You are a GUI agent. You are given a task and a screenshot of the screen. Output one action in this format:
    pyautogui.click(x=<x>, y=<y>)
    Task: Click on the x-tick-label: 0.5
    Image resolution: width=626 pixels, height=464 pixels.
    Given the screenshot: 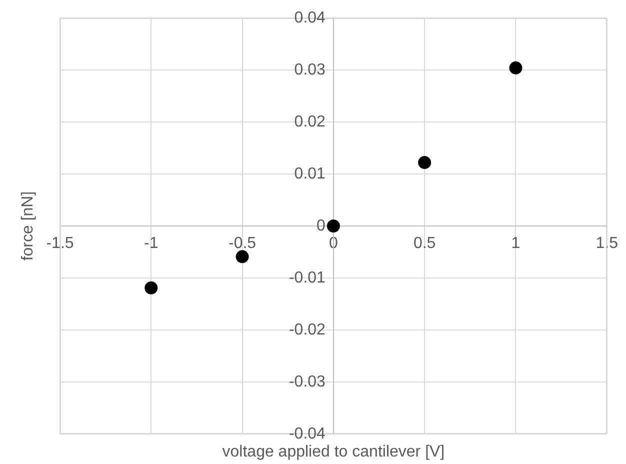 What is the action you would take?
    pyautogui.click(x=424, y=243)
    